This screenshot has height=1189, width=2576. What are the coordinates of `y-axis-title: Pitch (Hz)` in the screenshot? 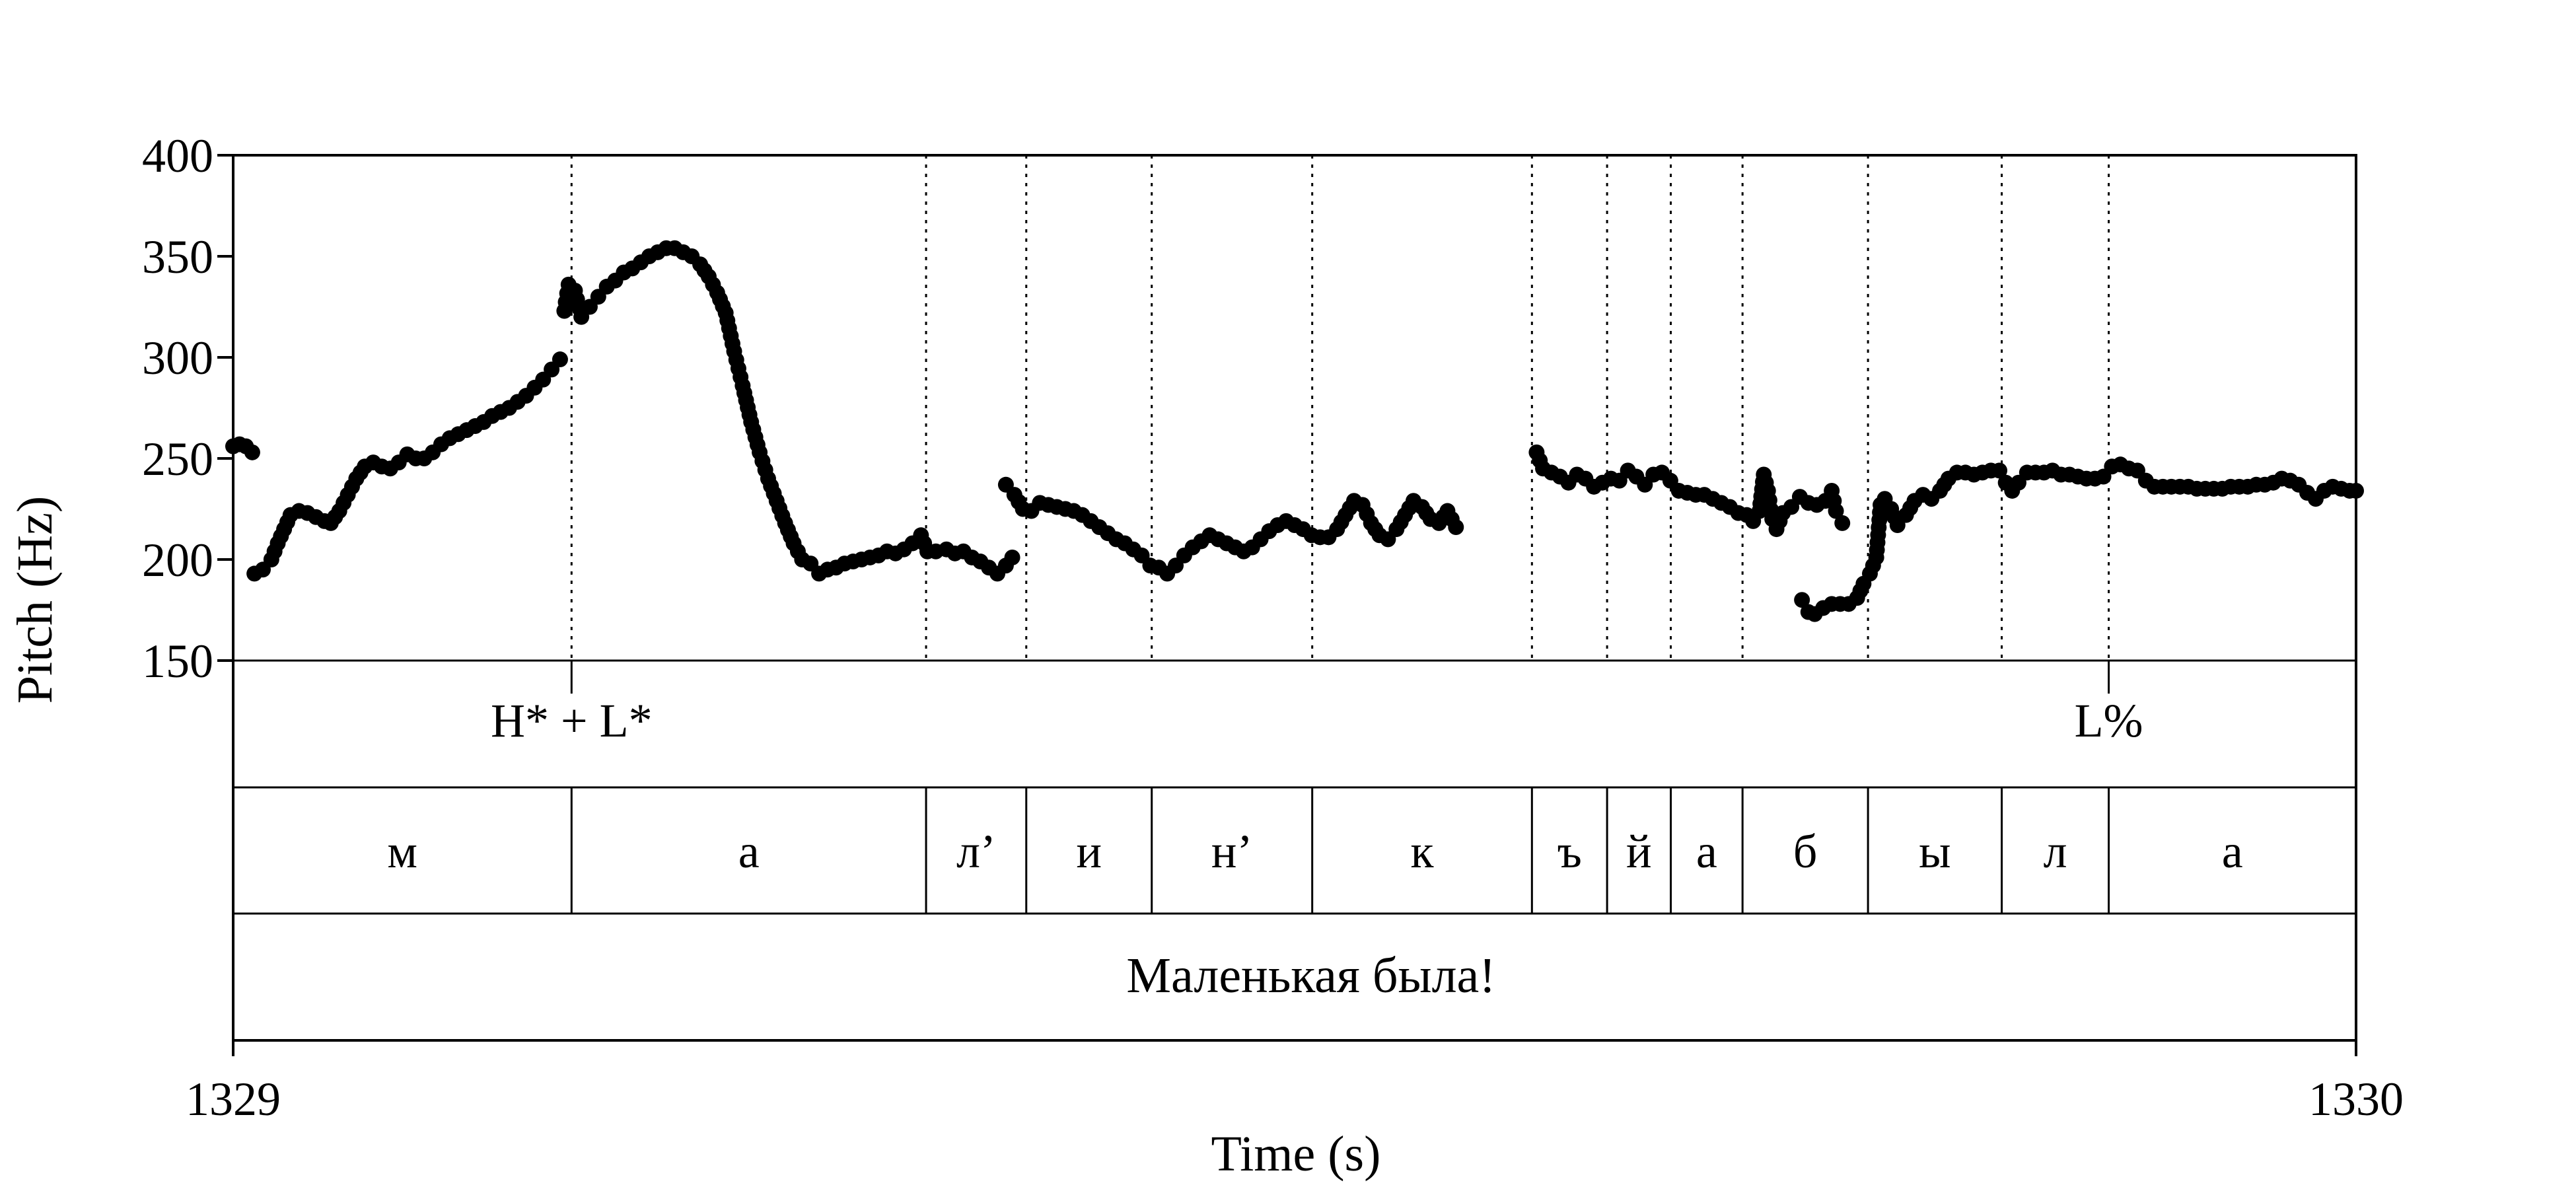 It's located at (35, 599).